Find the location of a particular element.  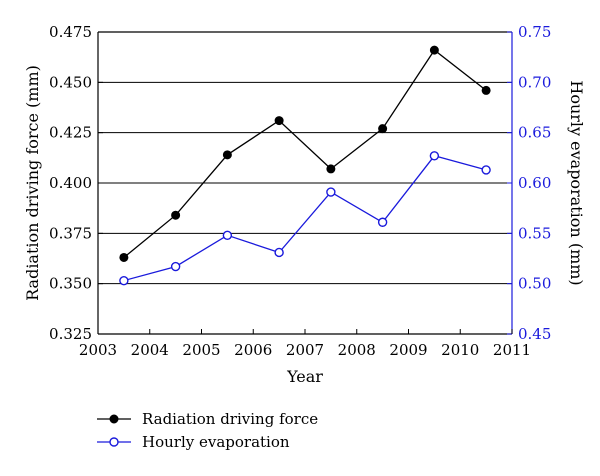

right-y-tick-label: 0.70 is located at coordinates (534, 82).